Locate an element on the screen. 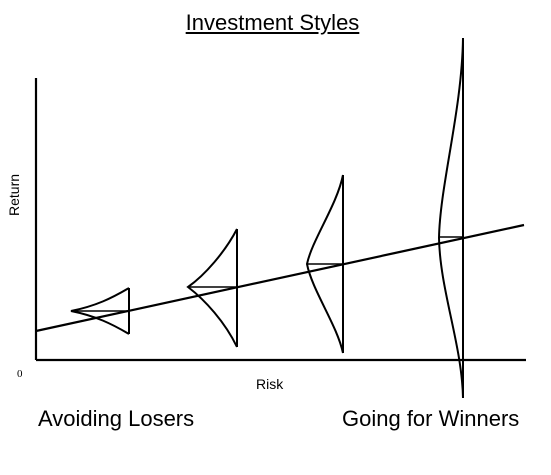  y-axis-label: Return is located at coordinates (14, 194).